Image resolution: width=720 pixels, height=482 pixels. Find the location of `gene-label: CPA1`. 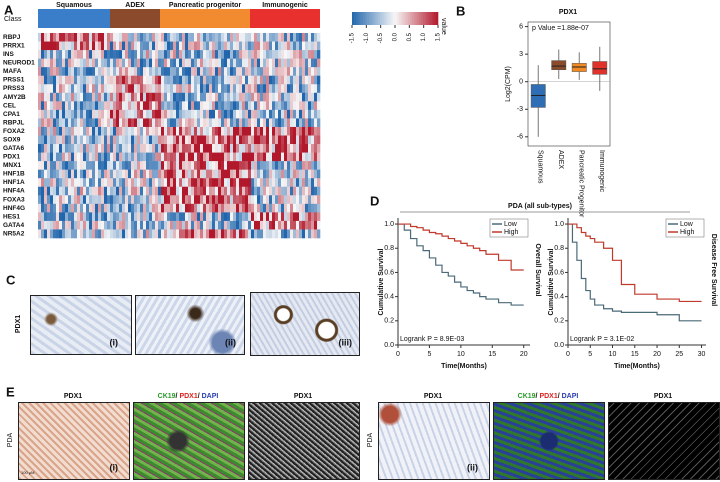

gene-label: CPA1 is located at coordinates (11, 114).